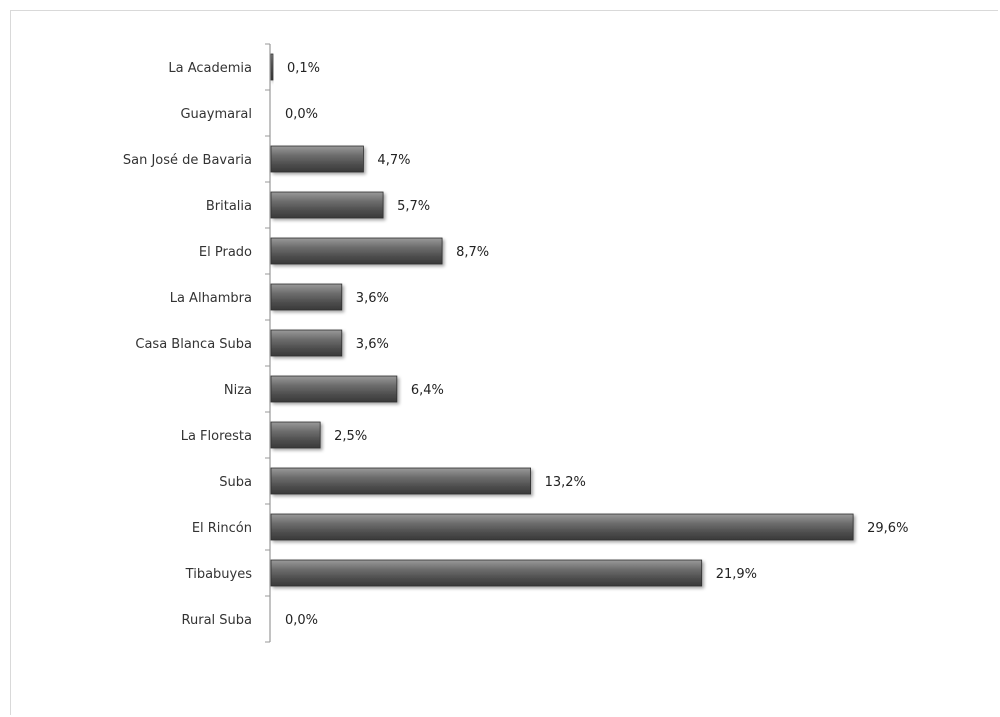 This screenshot has height=717, width=1000. Describe the element at coordinates (235, 482) in the screenshot. I see `category-label: Suba` at that location.